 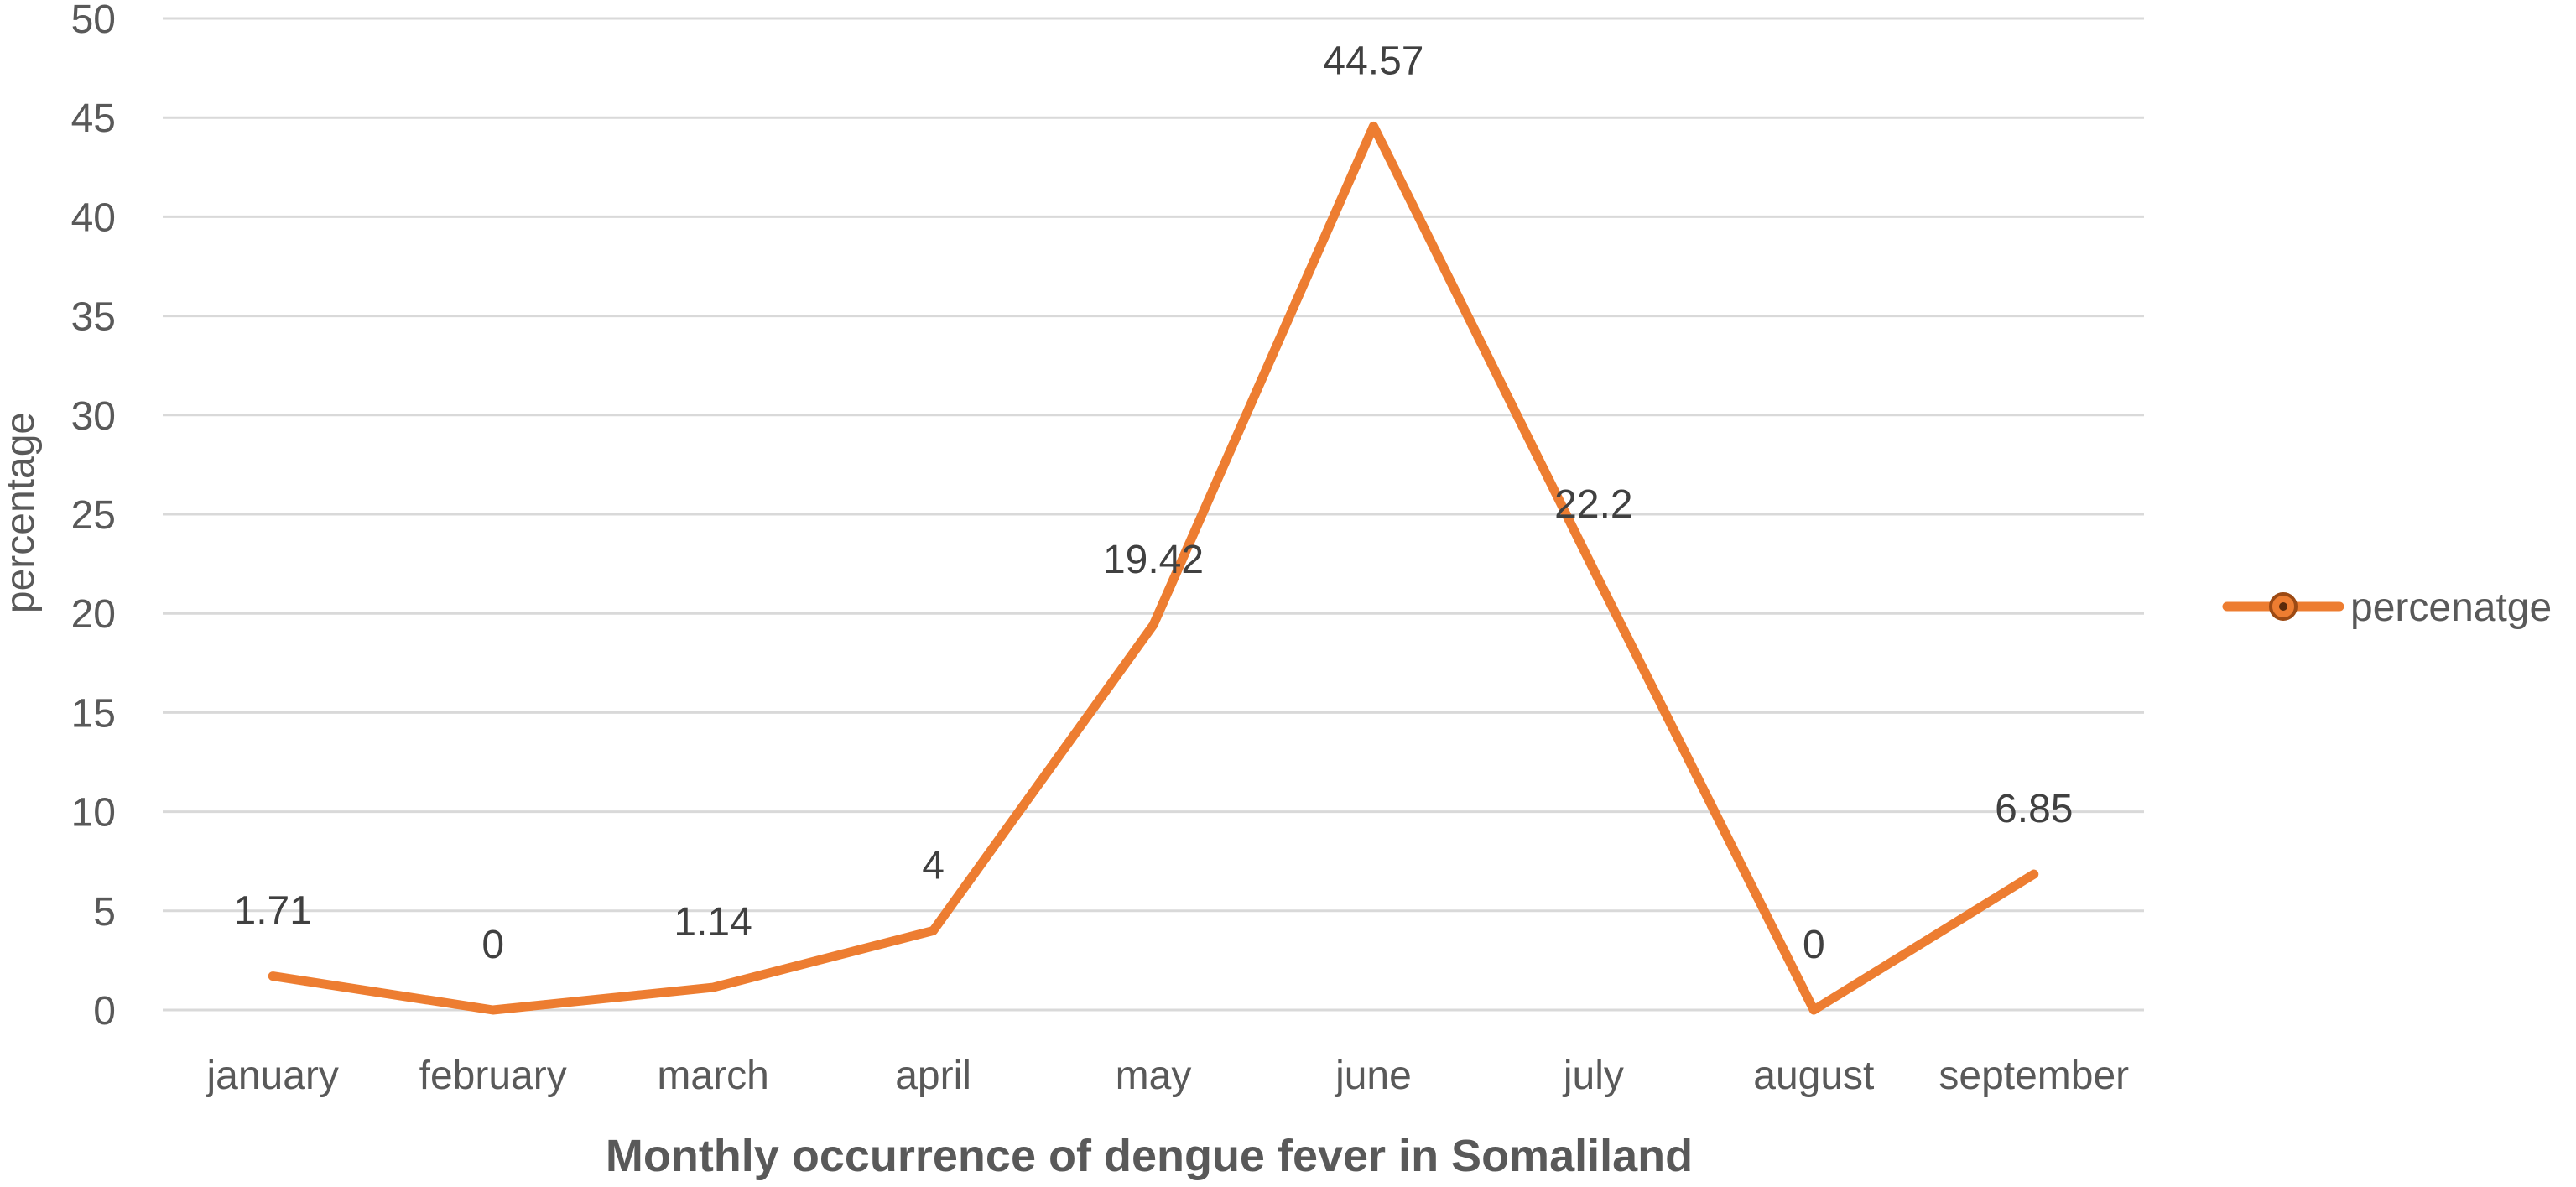 I want to click on x-tick-label: april, so click(x=933, y=1076).